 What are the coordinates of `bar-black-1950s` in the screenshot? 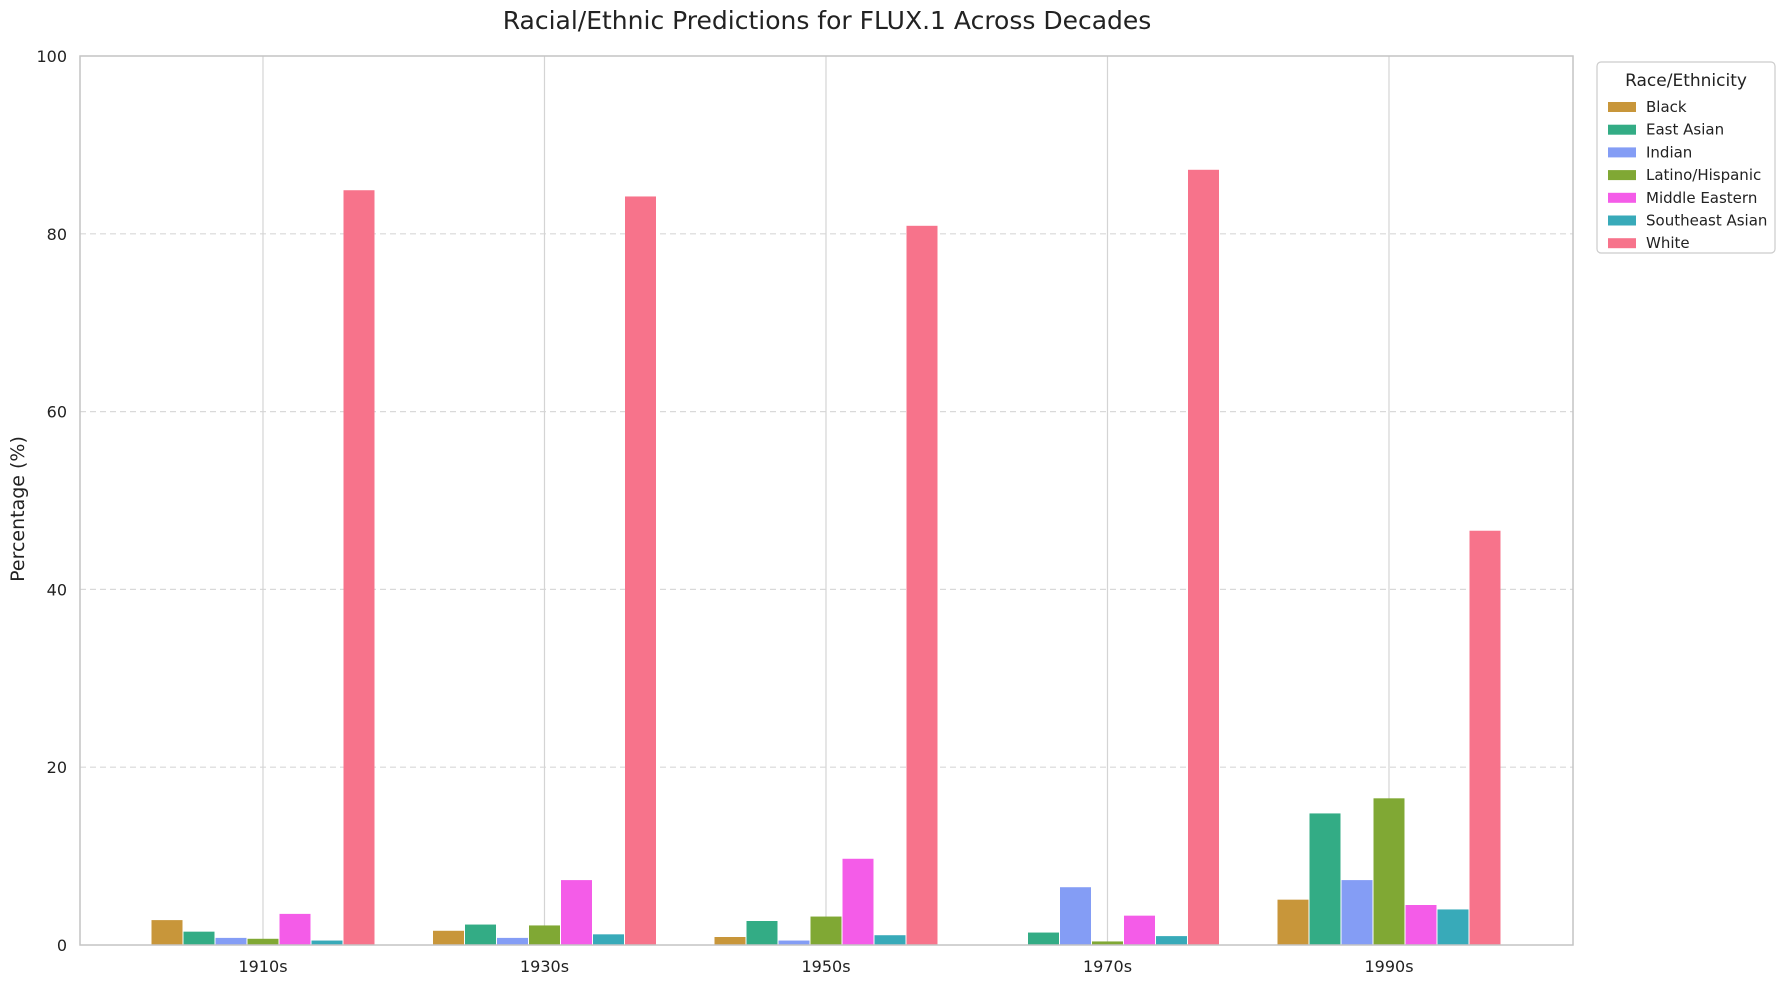 It's located at (730, 941).